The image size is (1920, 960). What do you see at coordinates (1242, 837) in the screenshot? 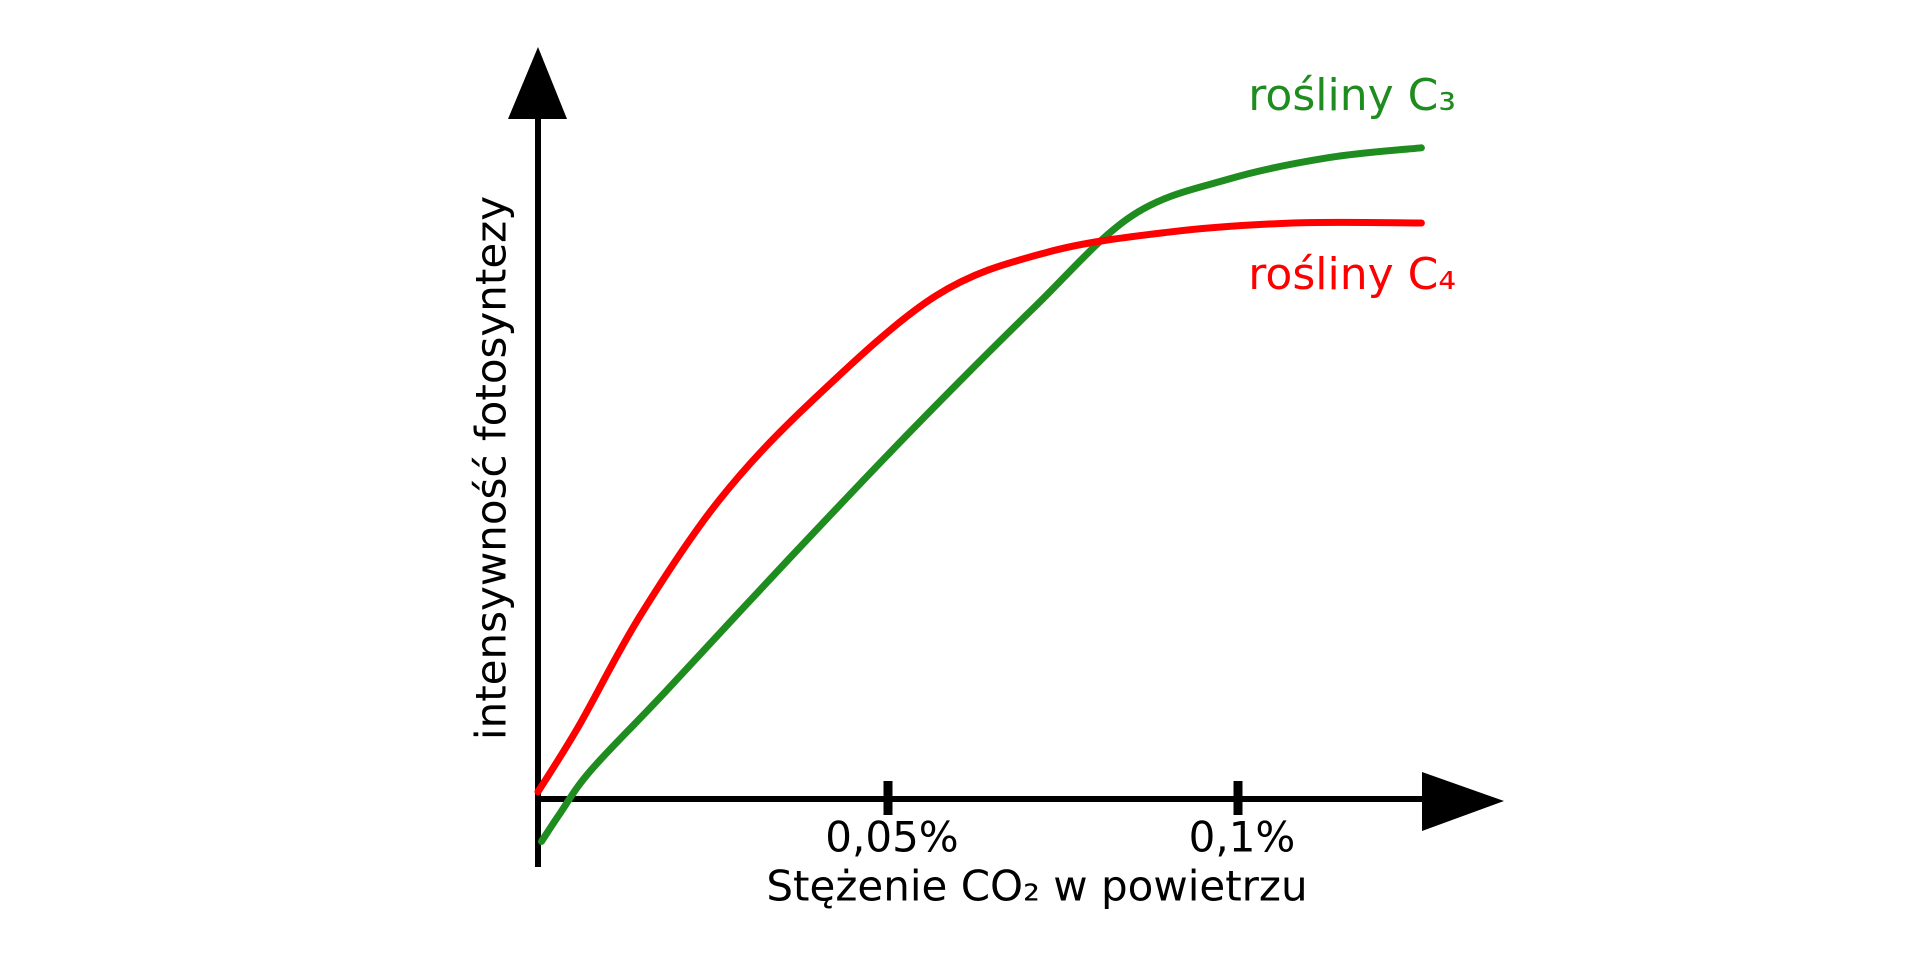
I see `x-tick-label: 0,1%` at bounding box center [1242, 837].